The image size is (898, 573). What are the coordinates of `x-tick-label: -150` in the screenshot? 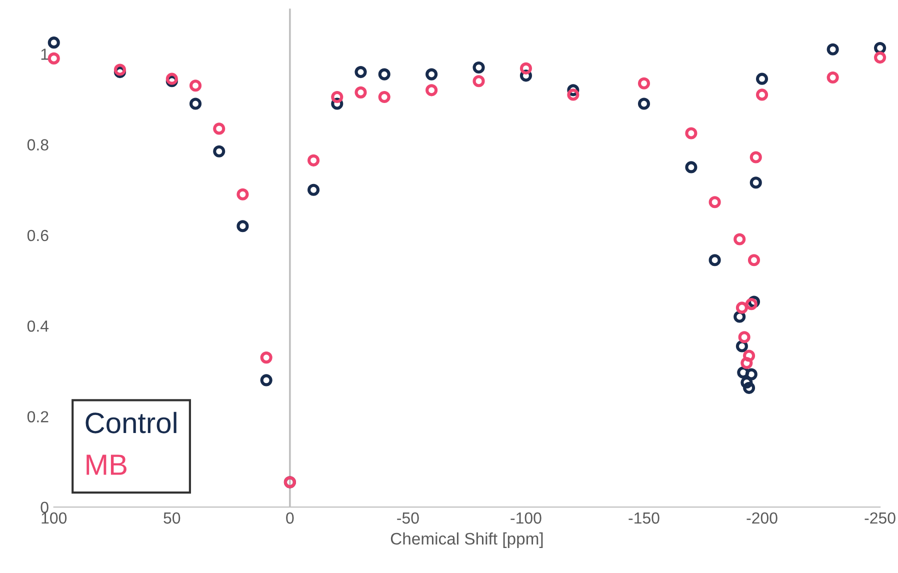 It's located at (644, 518).